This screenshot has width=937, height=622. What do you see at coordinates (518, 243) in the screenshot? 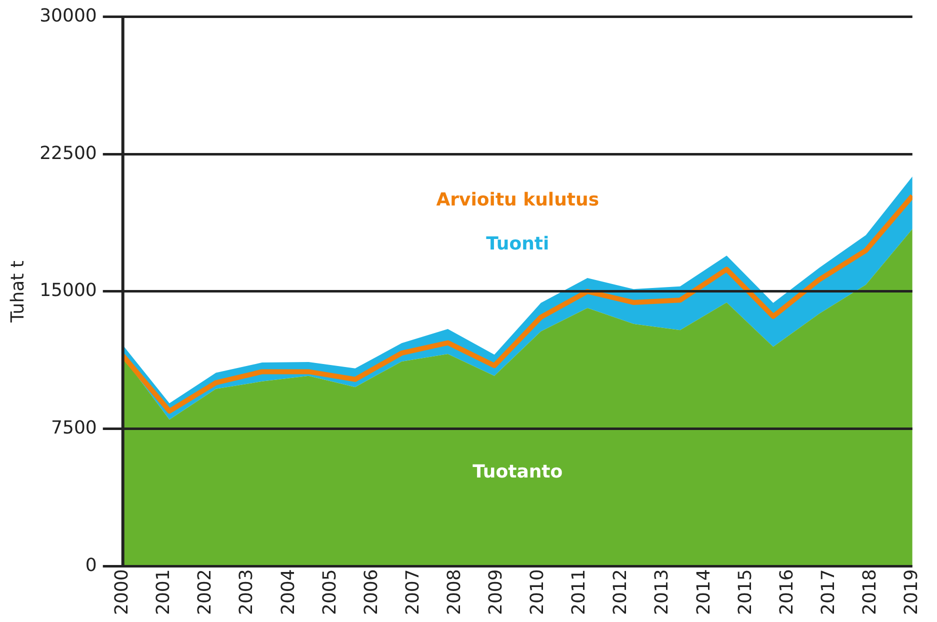
I see `text: Tuonti` at bounding box center [518, 243].